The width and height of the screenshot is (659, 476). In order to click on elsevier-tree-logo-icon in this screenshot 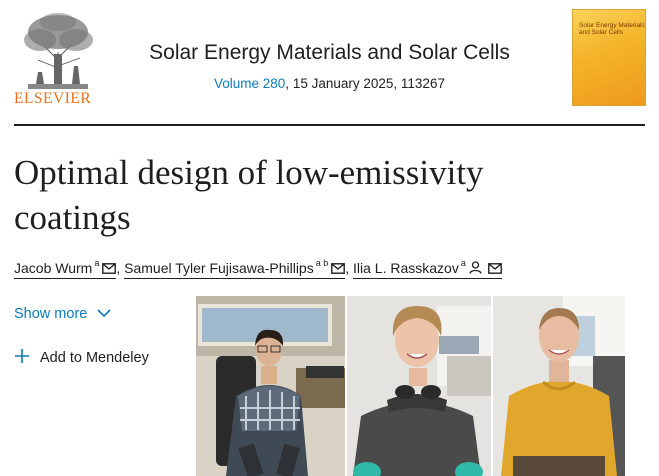, I will do `click(58, 58)`.